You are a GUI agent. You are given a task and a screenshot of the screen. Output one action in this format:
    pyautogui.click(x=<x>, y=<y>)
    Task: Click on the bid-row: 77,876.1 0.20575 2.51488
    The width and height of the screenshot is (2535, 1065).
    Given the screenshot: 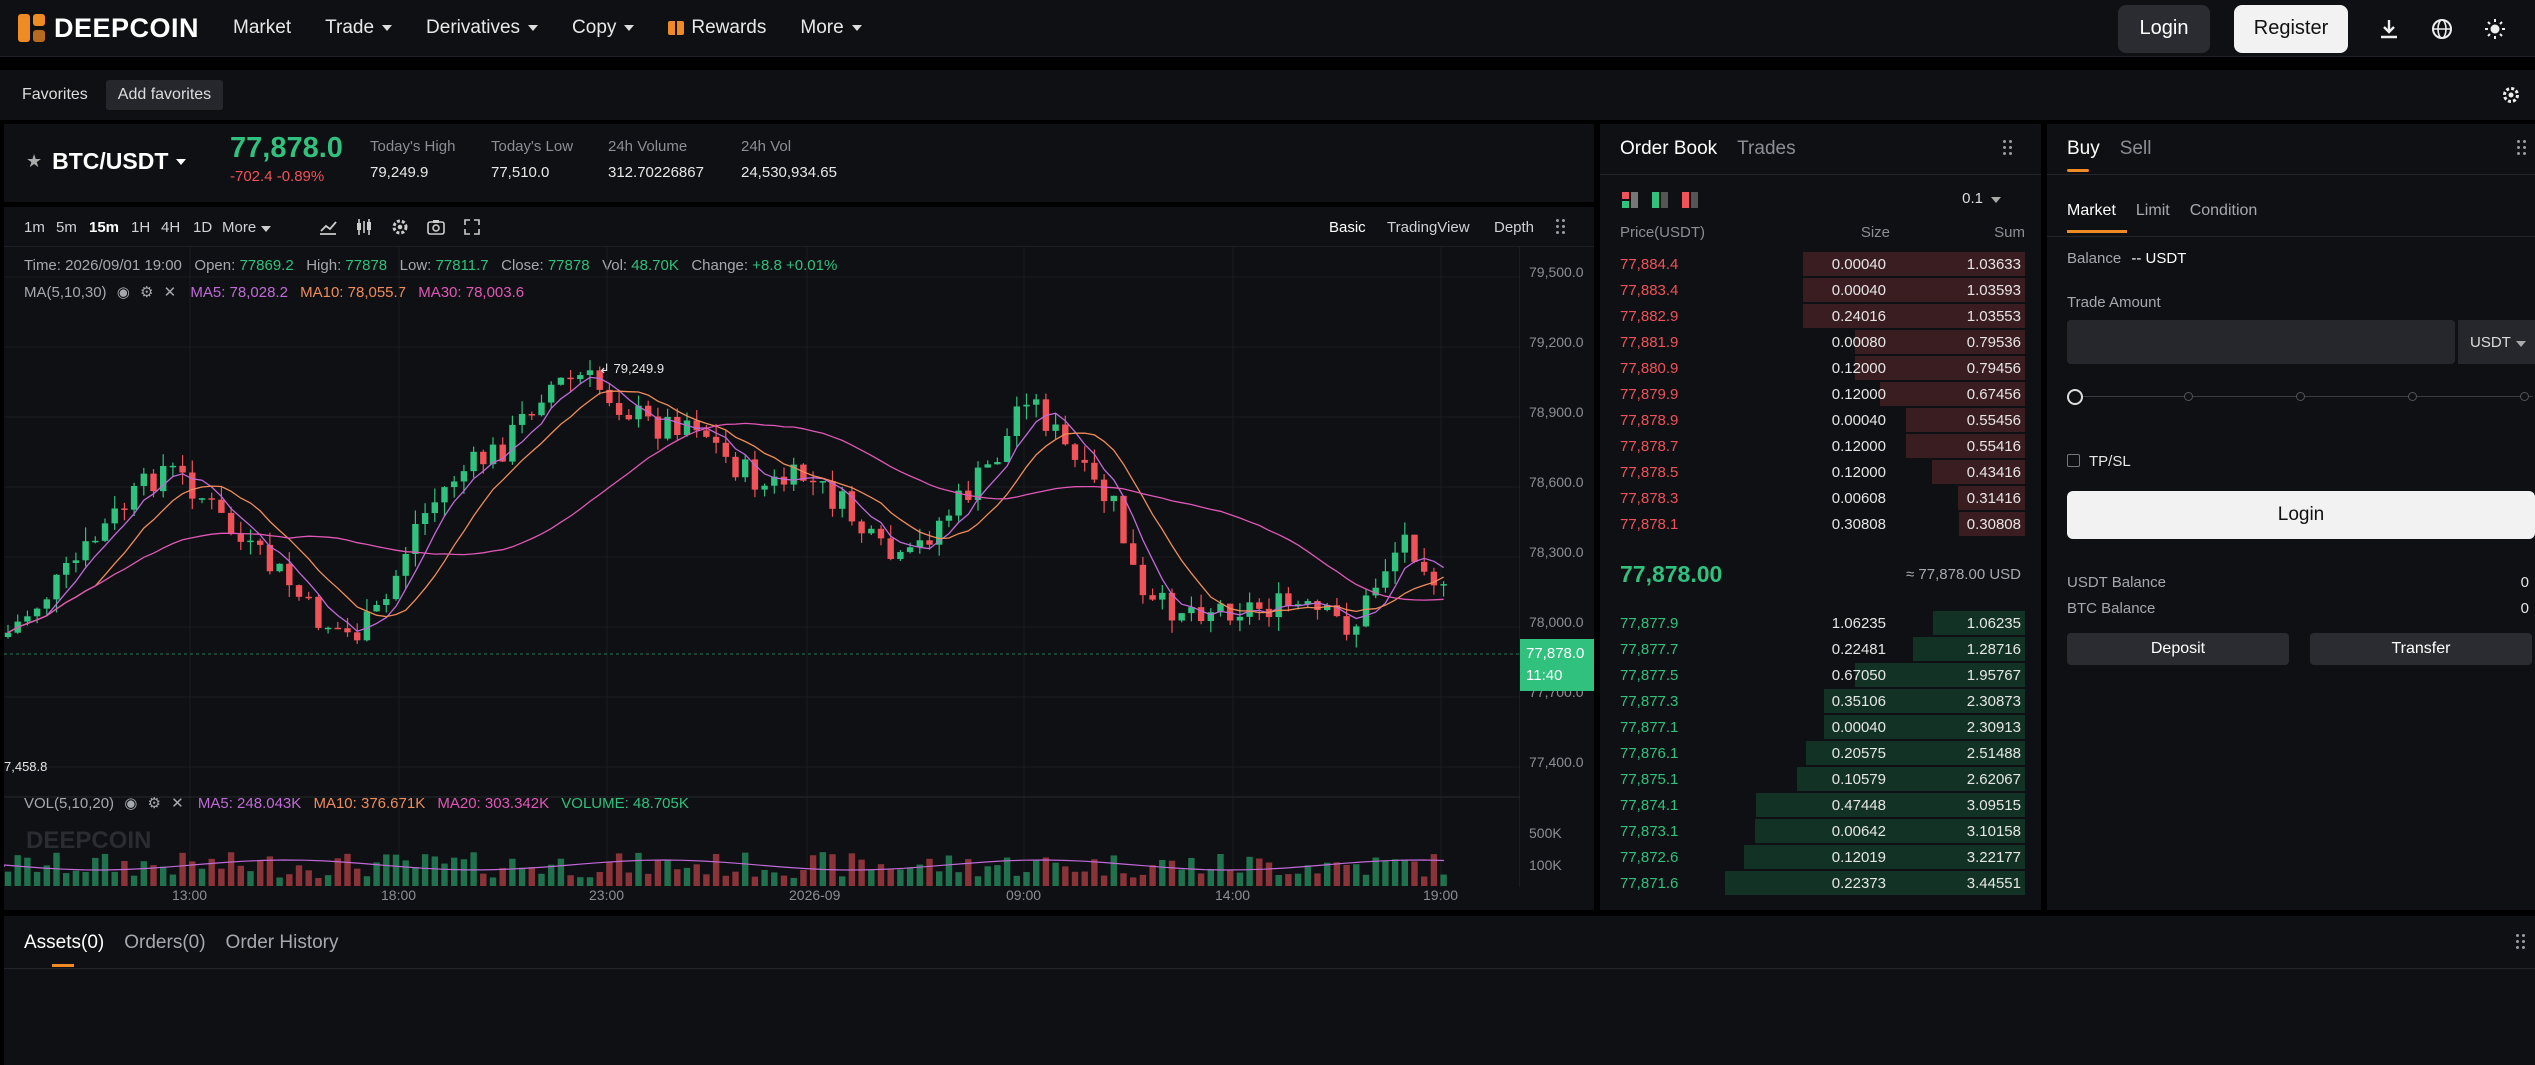 What is the action you would take?
    pyautogui.click(x=1820, y=753)
    